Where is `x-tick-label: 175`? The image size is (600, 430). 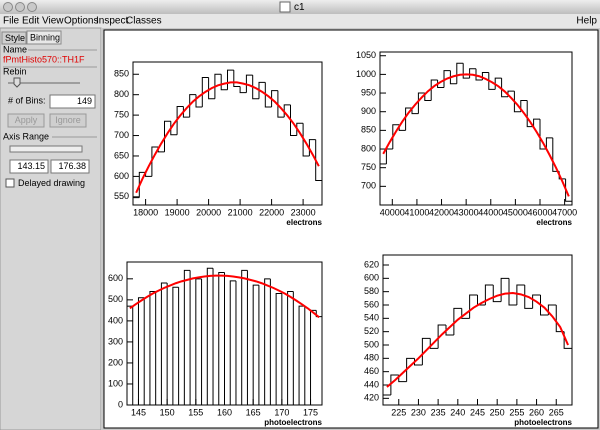 x-tick-label: 175 is located at coordinates (310, 412).